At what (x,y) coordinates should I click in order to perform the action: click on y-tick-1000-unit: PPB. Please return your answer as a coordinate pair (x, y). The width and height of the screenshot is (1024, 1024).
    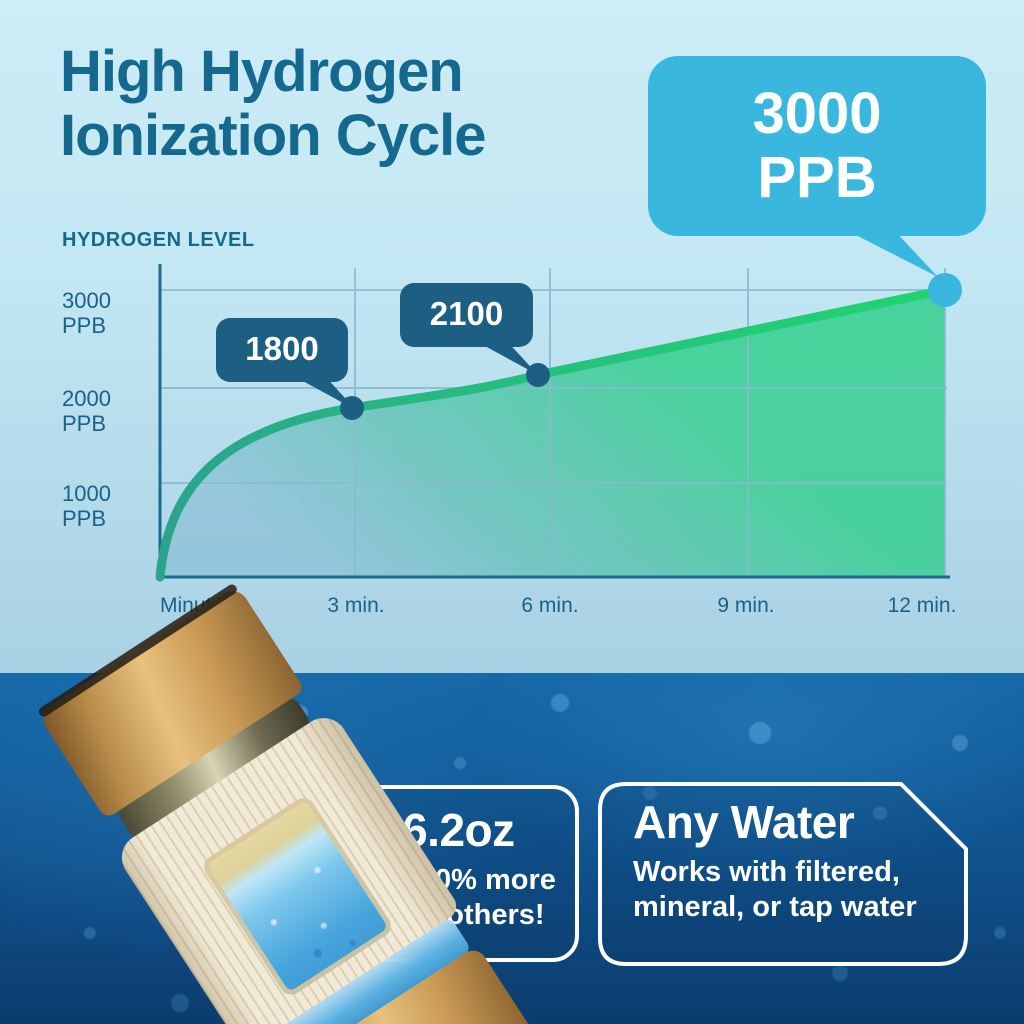
    Looking at the image, I should click on (84, 518).